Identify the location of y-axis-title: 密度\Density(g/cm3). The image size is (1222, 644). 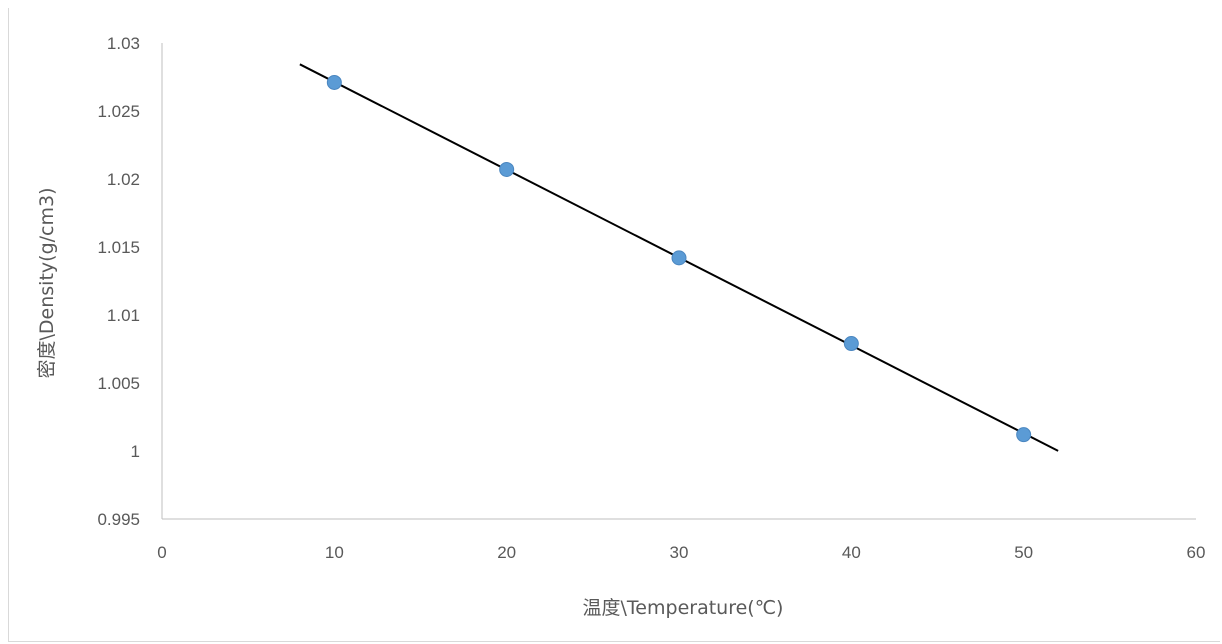
(47, 283).